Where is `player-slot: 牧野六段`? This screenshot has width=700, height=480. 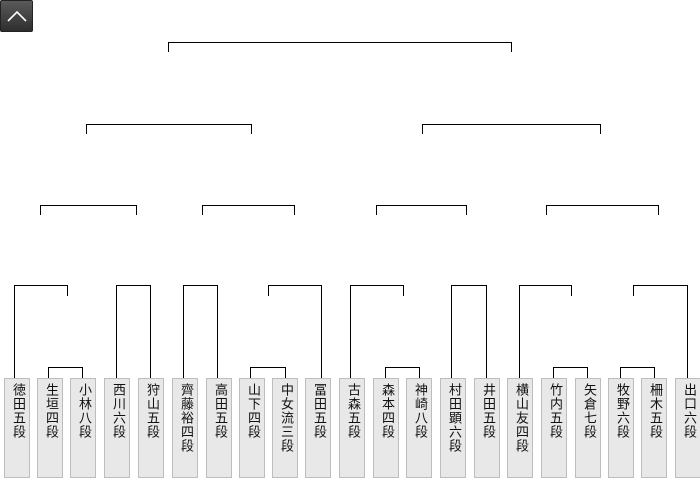
player-slot: 牧野六段 is located at coordinates (621, 428).